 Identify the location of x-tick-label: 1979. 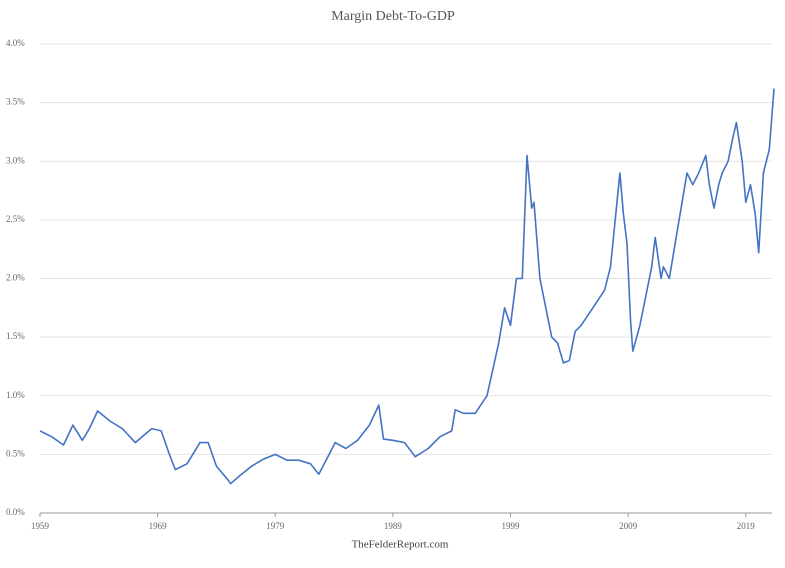
(275, 526).